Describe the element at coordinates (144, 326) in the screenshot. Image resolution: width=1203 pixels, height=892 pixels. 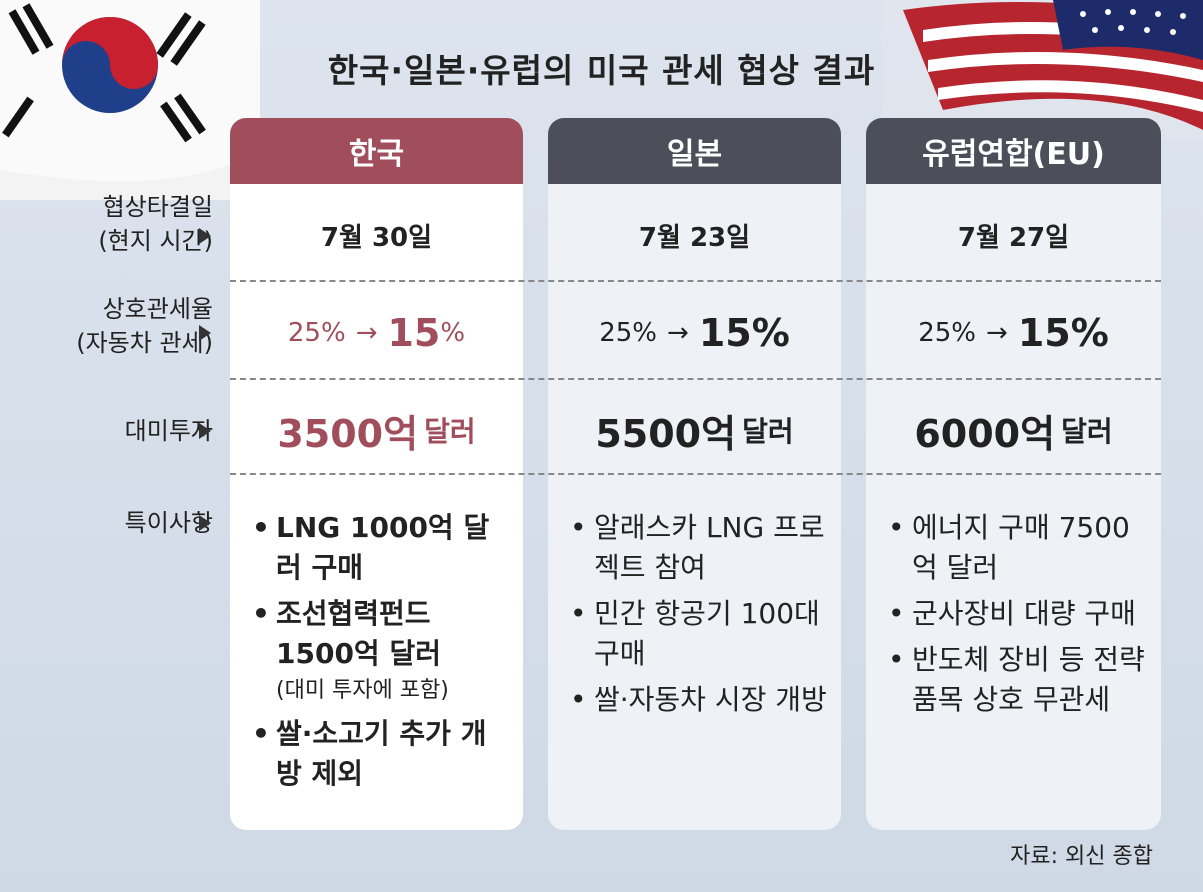
I see `row-label-rate: 상호관세율 (자동차 관세)` at that location.